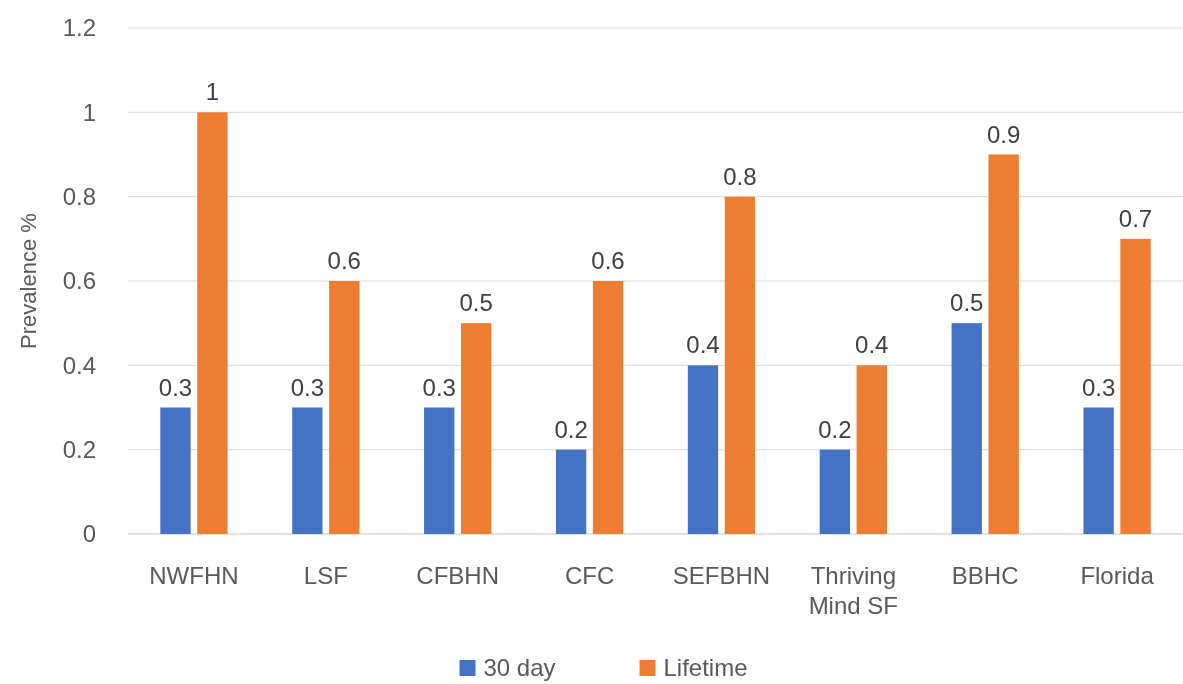  I want to click on x-tick-label: CFBHN, so click(458, 575).